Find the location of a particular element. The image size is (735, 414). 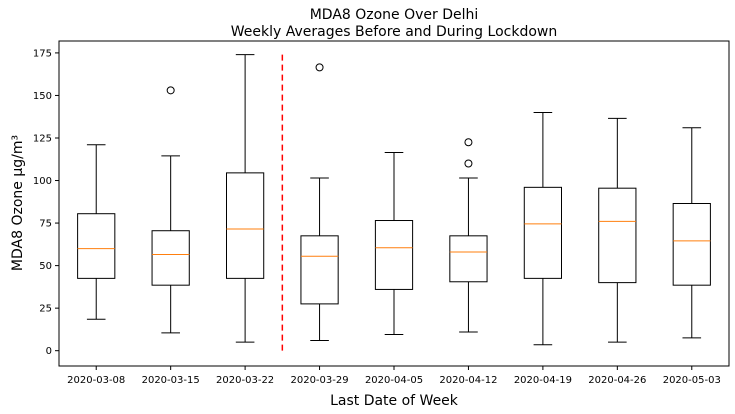

x-tick-label: 2020-03-08 is located at coordinates (96, 380).